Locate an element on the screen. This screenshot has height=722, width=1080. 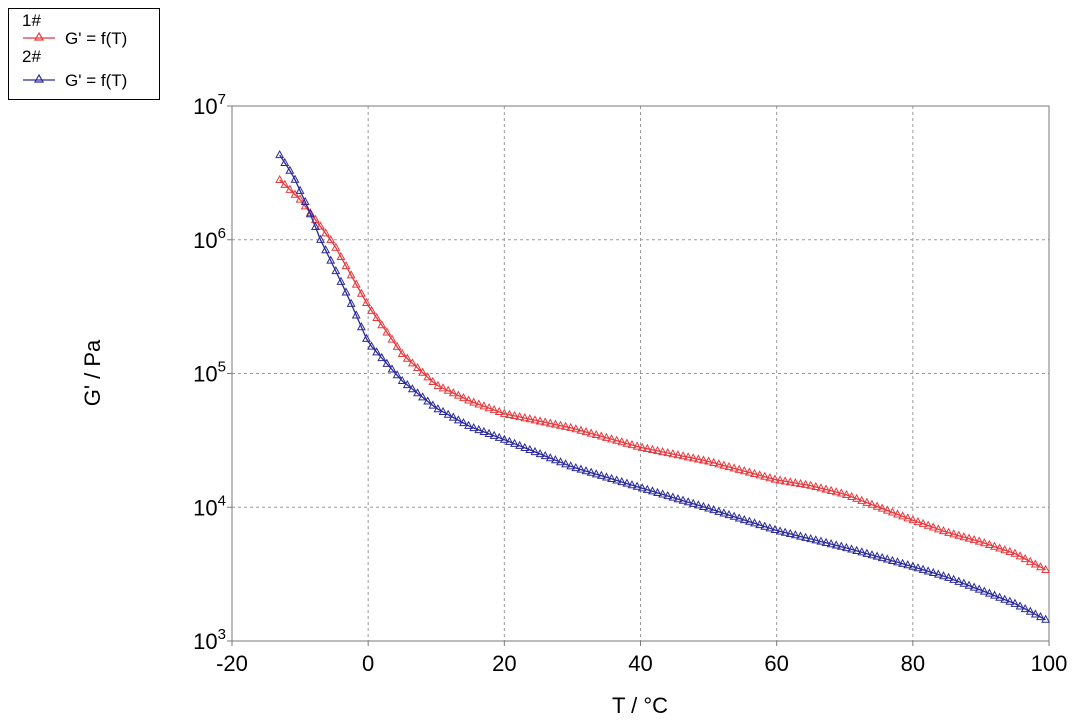
y-tick-label: 10⁴ is located at coordinates (209, 506).